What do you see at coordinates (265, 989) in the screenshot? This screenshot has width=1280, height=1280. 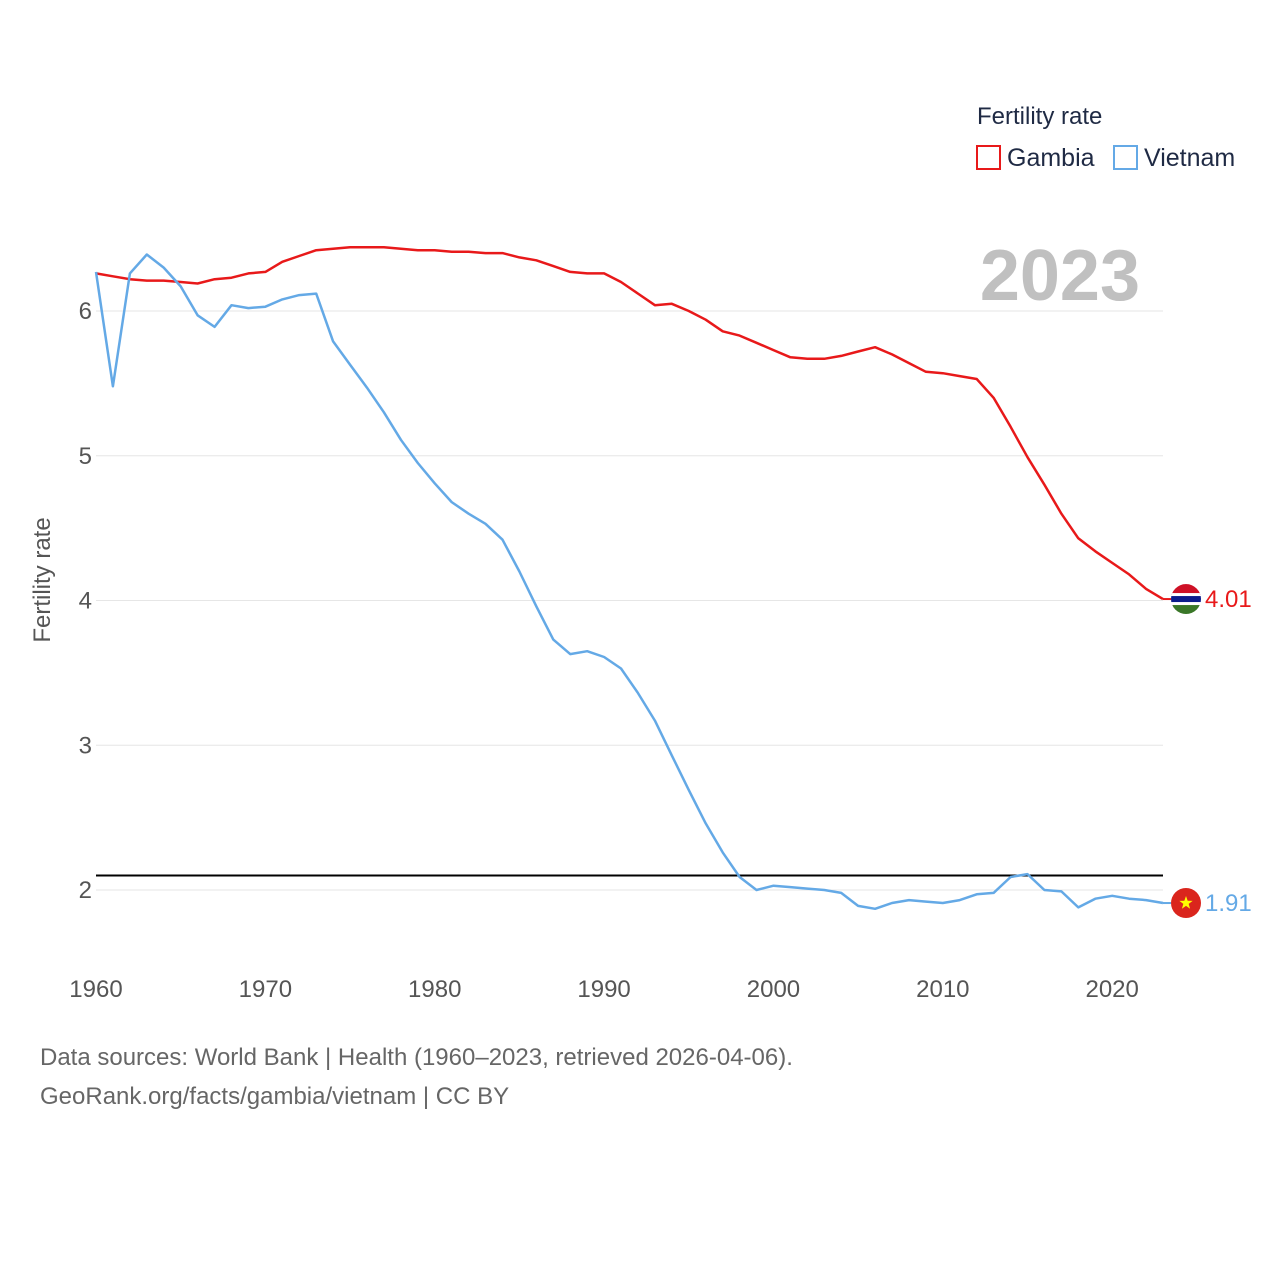 I see `x-tick-label: 1970` at bounding box center [265, 989].